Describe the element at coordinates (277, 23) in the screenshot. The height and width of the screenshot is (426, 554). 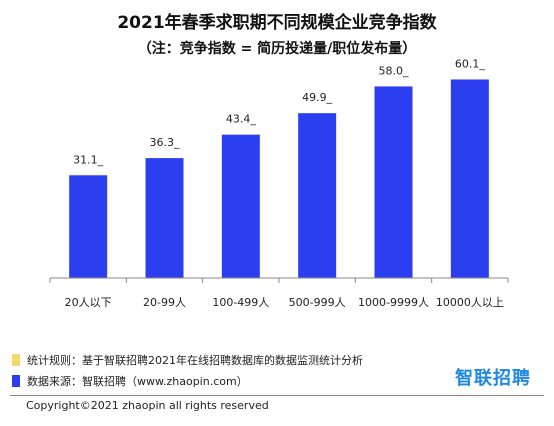
I see `chart-title: 2021年春季求职期不同规模企业竞争指数` at that location.